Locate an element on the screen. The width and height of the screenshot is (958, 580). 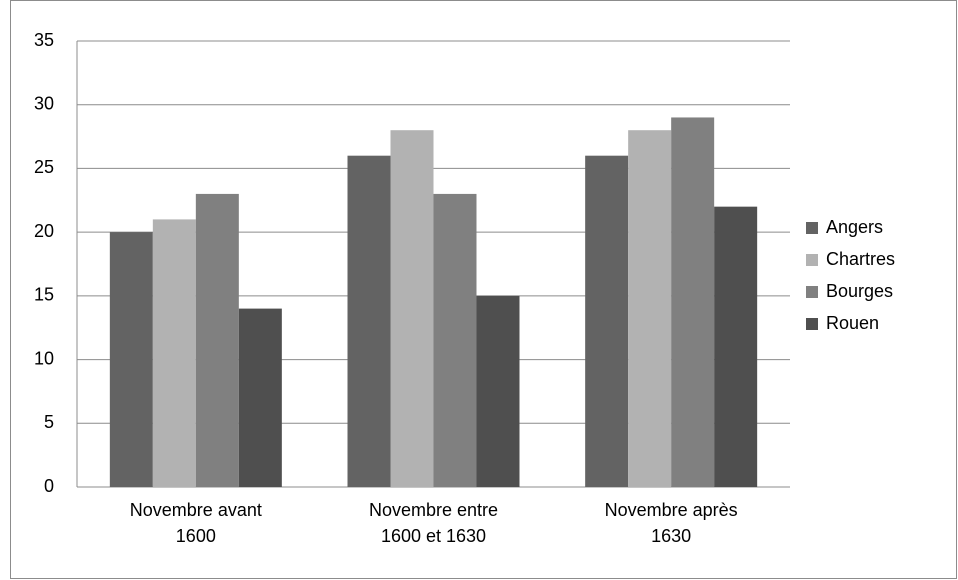
legend-label: Chartres is located at coordinates (860, 259).